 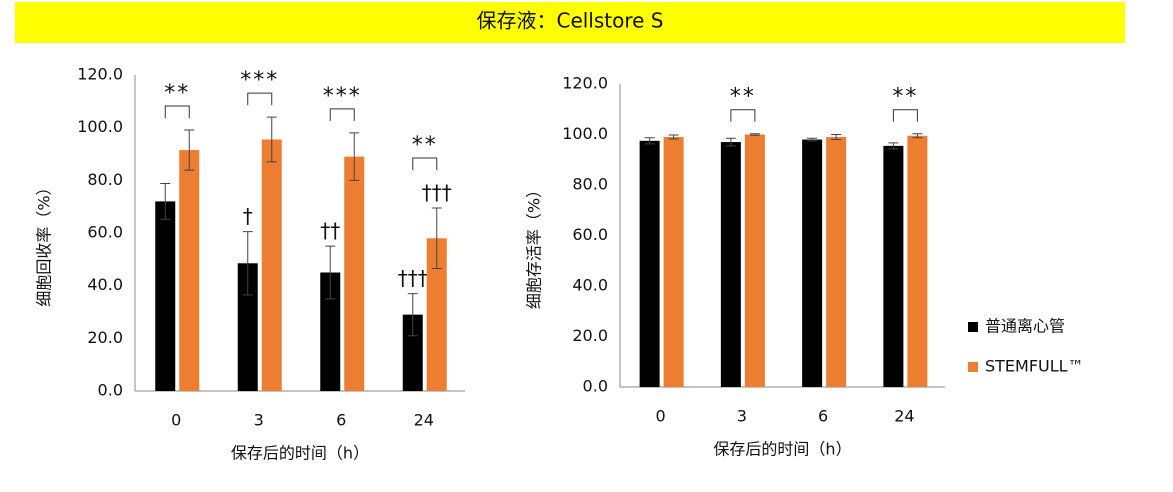 I want to click on dagger-mark: †, so click(x=248, y=216).